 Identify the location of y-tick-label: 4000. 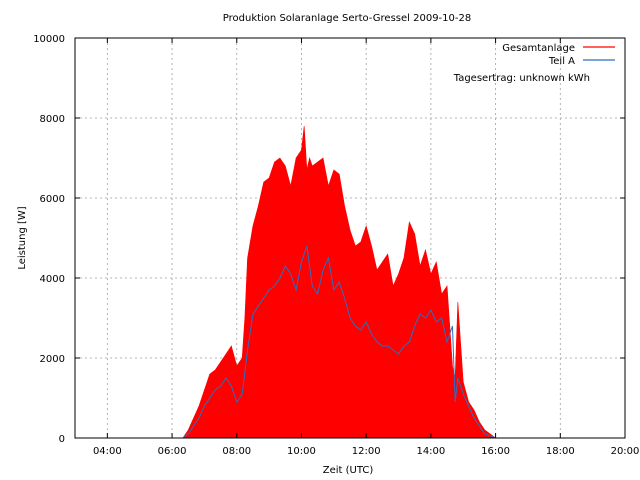
(52, 279).